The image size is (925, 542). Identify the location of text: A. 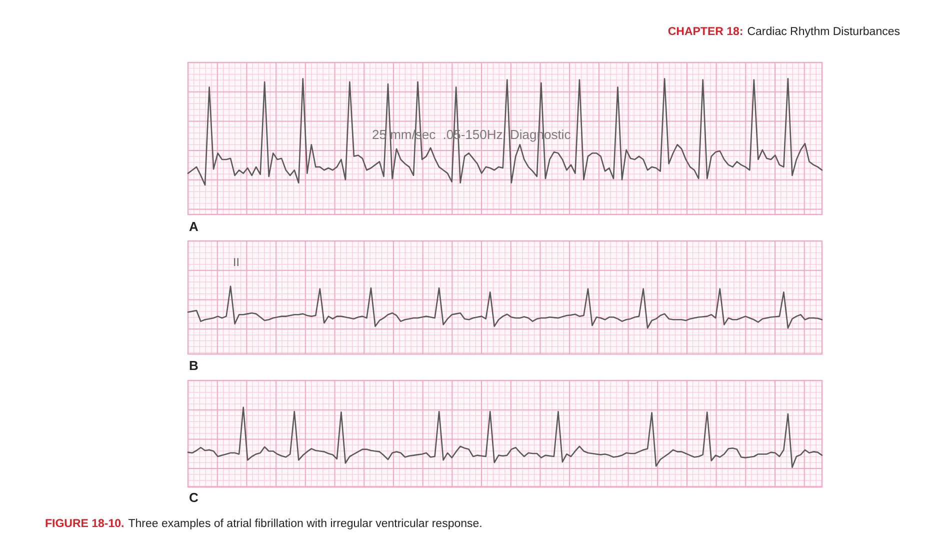
(194, 226).